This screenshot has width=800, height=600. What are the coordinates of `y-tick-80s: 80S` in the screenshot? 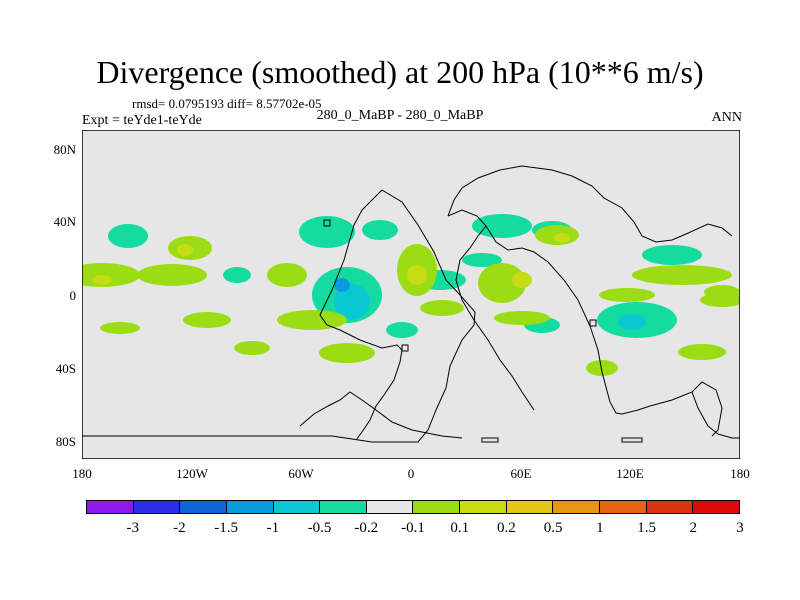 It's located at (65, 441).